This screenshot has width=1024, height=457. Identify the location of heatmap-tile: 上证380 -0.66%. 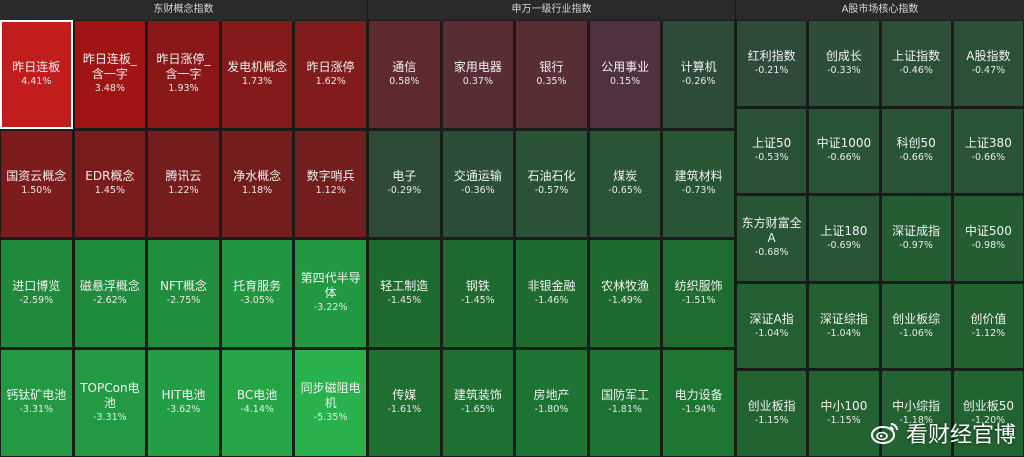
(988, 151).